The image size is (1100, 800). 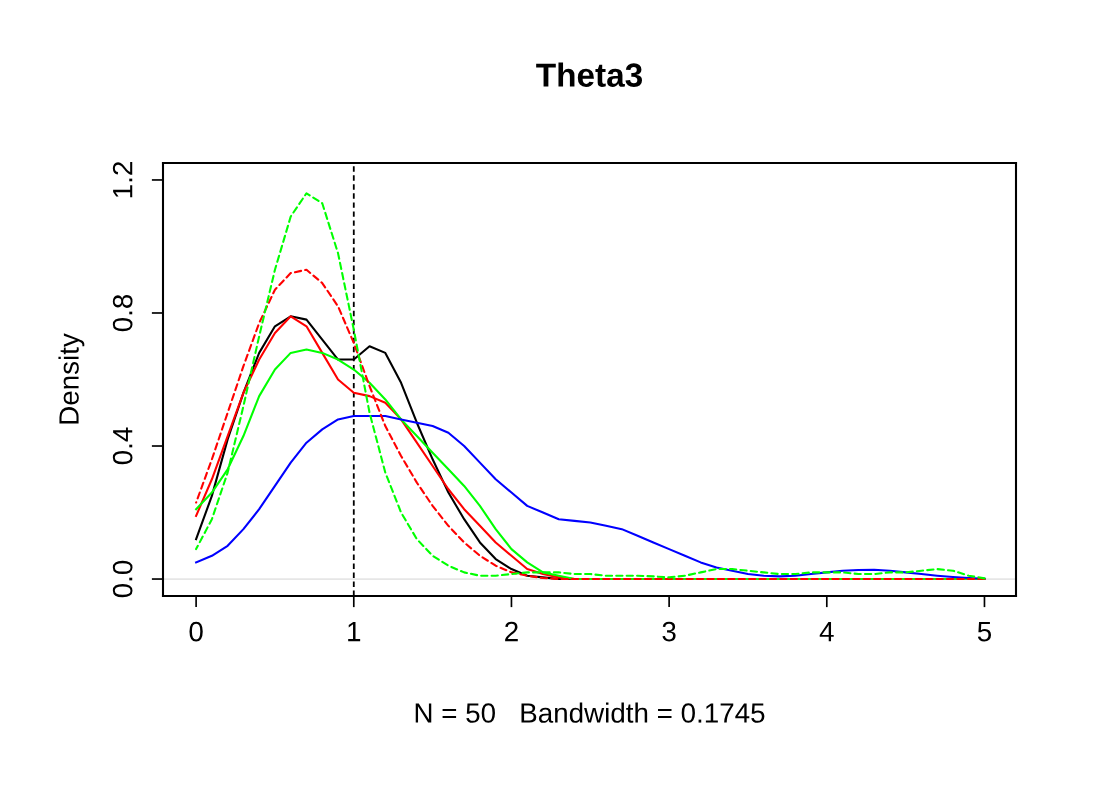 I want to click on x-tick-label: 4, so click(x=826, y=632).